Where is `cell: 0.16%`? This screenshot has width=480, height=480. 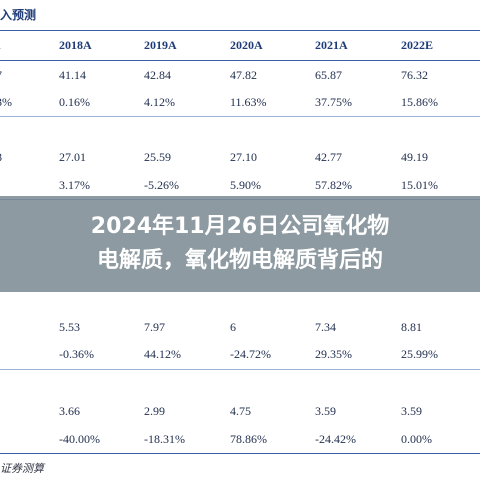
cell: 0.16% is located at coordinates (74, 102).